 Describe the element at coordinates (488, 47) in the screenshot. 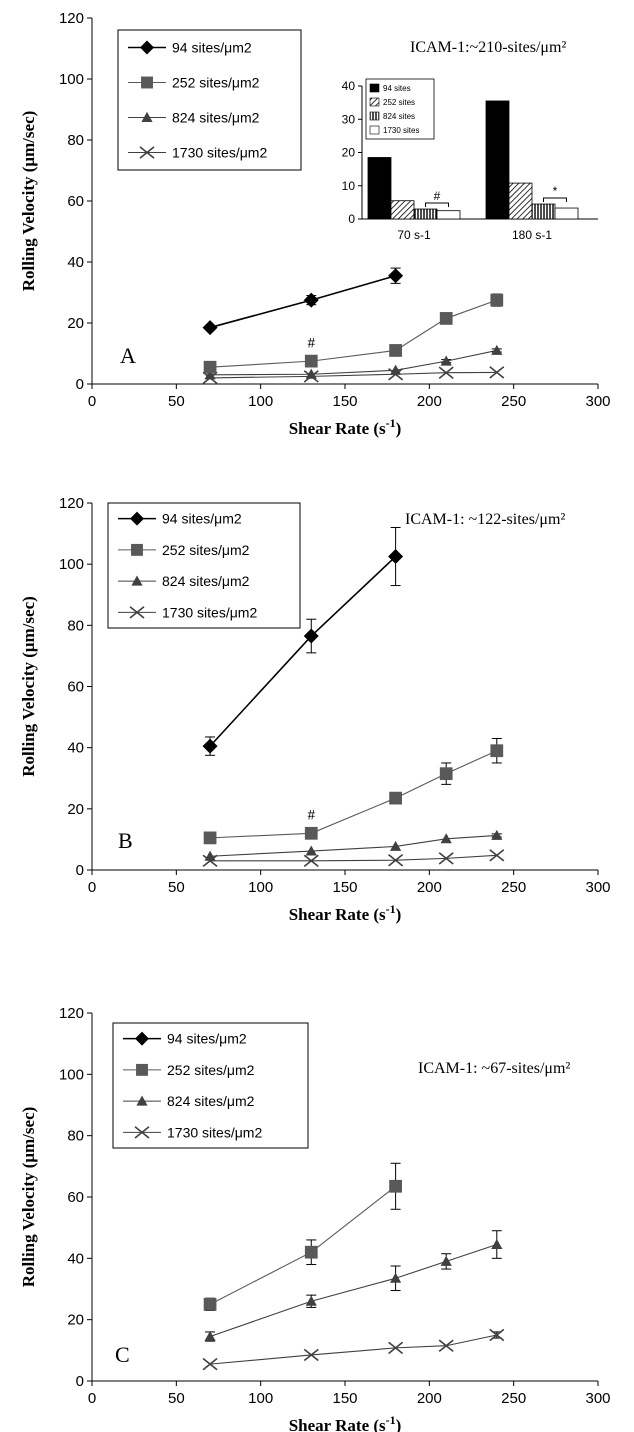

I see `icam-annotation: ICAM-1:~210-sites/μm²` at that location.